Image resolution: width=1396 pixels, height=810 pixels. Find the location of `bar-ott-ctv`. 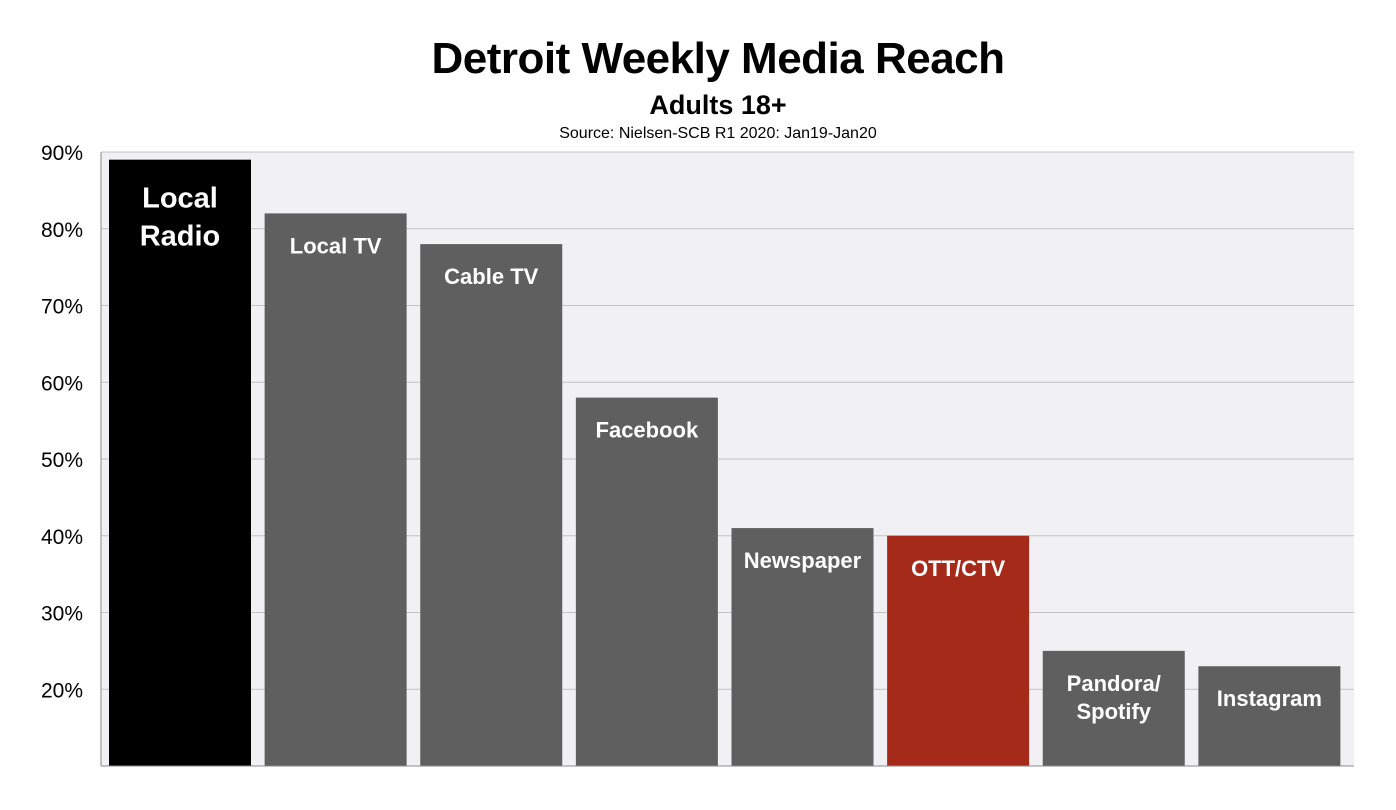

bar-ott-ctv is located at coordinates (958, 650).